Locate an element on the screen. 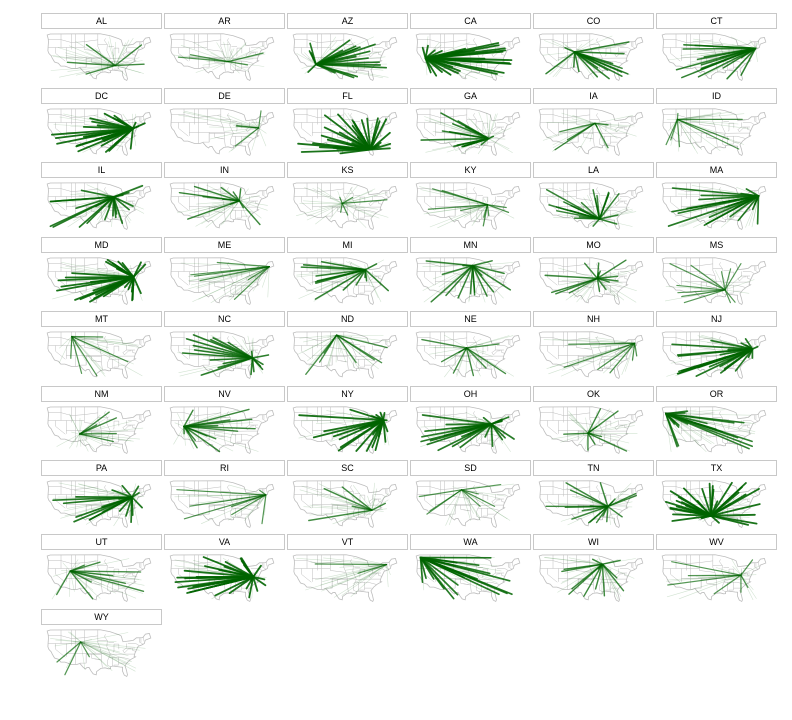 The height and width of the screenshot is (720, 792). facet-strip-label: NM is located at coordinates (101, 394).